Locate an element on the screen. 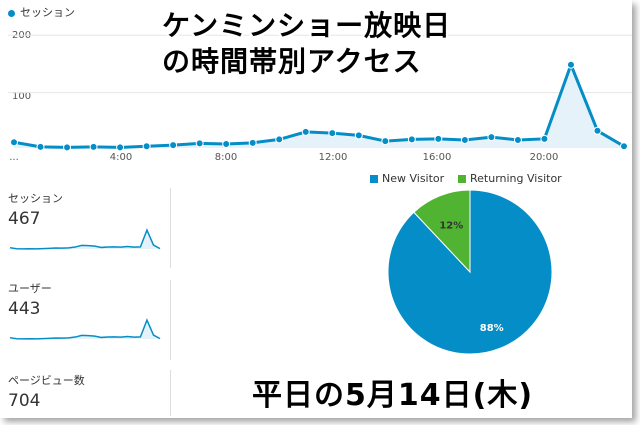 The height and width of the screenshot is (425, 640). sparkline-sessions is located at coordinates (85, 239).